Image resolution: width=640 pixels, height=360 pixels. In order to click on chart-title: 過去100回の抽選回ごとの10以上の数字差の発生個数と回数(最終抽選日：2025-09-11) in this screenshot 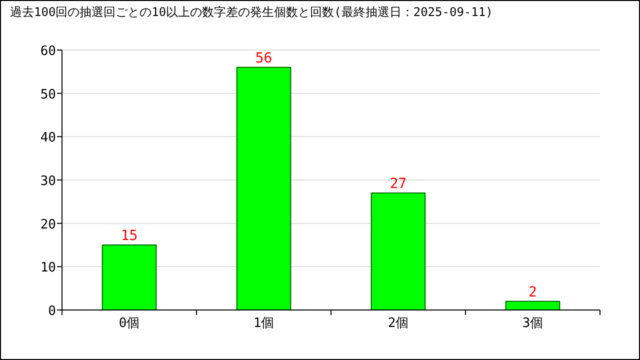, I will do `click(251, 12)`.